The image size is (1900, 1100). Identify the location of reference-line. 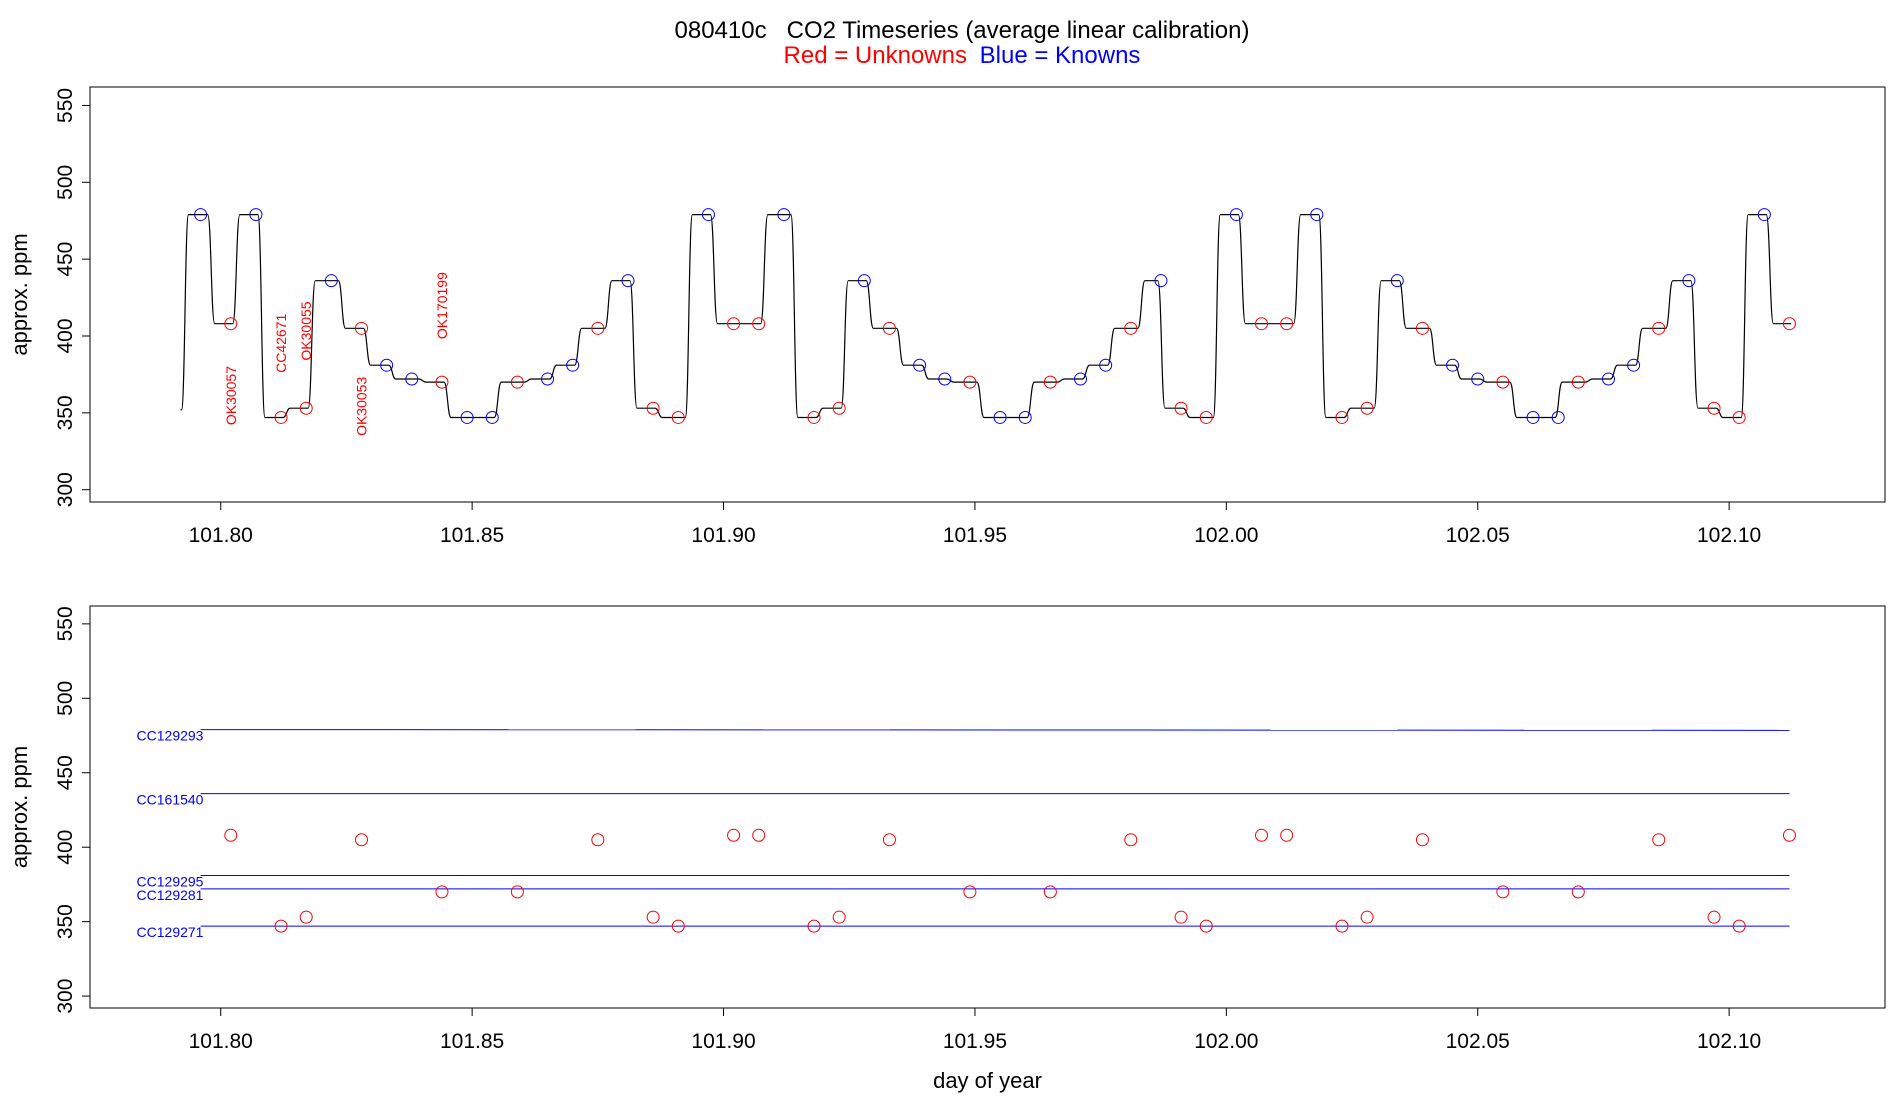
(995, 730).